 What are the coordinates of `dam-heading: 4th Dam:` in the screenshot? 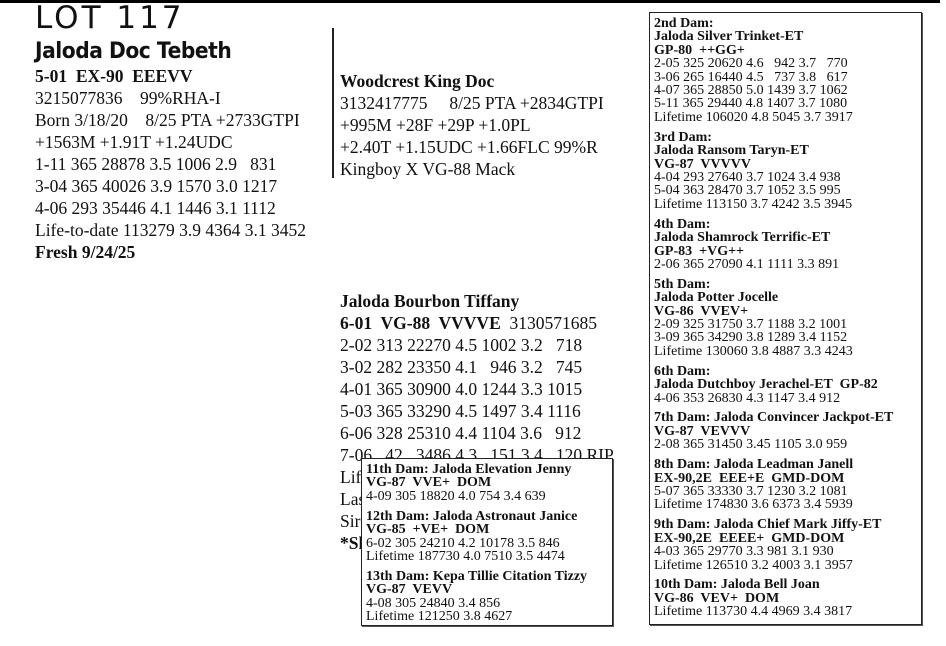 It's located at (682, 224).